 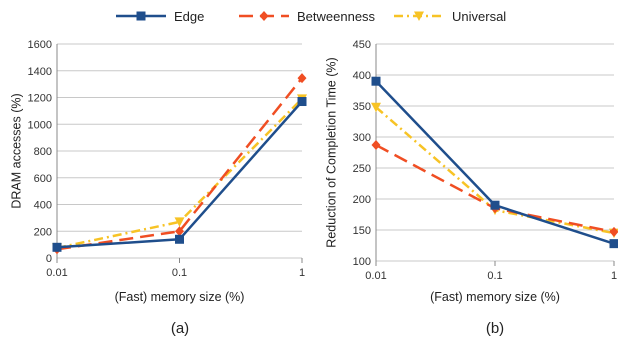 What do you see at coordinates (479, 16) in the screenshot?
I see `legend-label-universal: Universal` at bounding box center [479, 16].